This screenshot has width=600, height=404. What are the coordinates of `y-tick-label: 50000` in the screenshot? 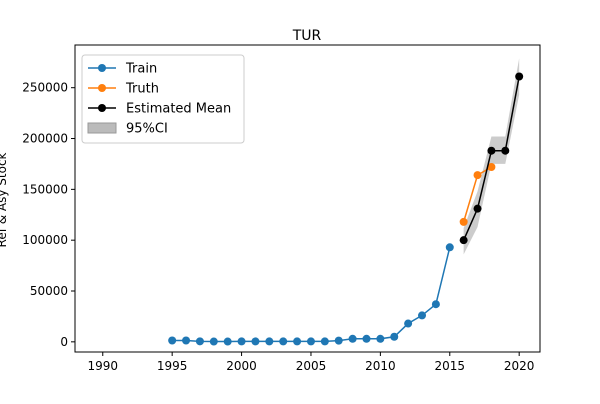 It's located at (49, 291).